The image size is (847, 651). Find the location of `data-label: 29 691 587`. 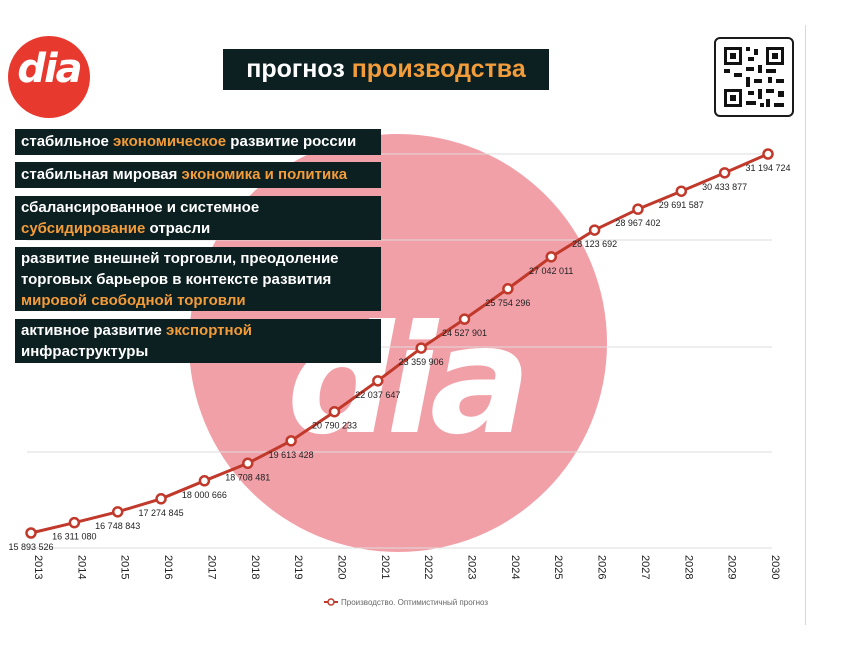

data-label: 29 691 587 is located at coordinates (681, 205).